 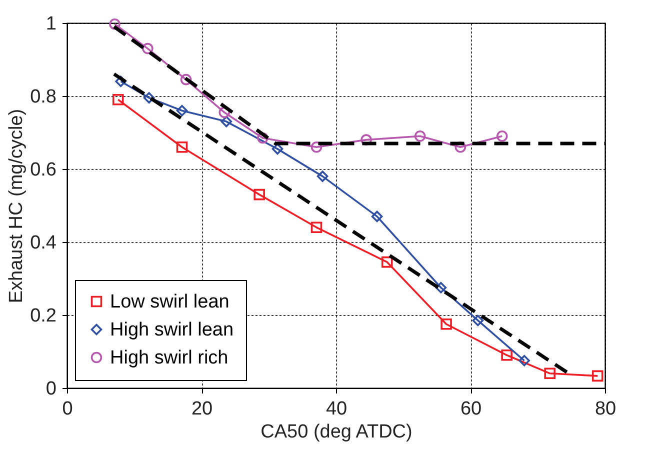 What do you see at coordinates (43, 243) in the screenshot?
I see `y-tick-label: 0.4` at bounding box center [43, 243].